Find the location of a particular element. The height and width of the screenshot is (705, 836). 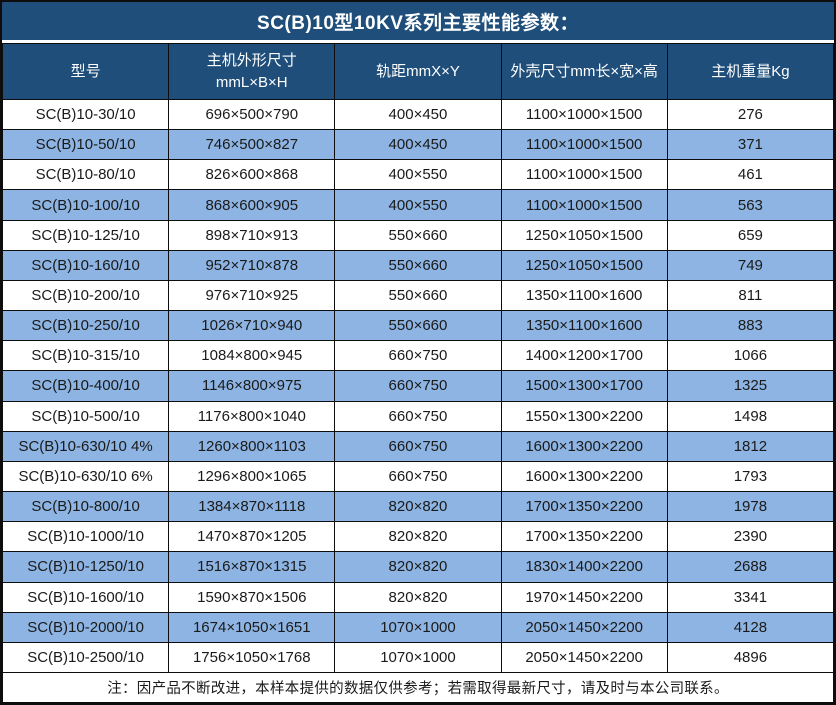

table-cell: 1400×1200×1700 is located at coordinates (584, 356).